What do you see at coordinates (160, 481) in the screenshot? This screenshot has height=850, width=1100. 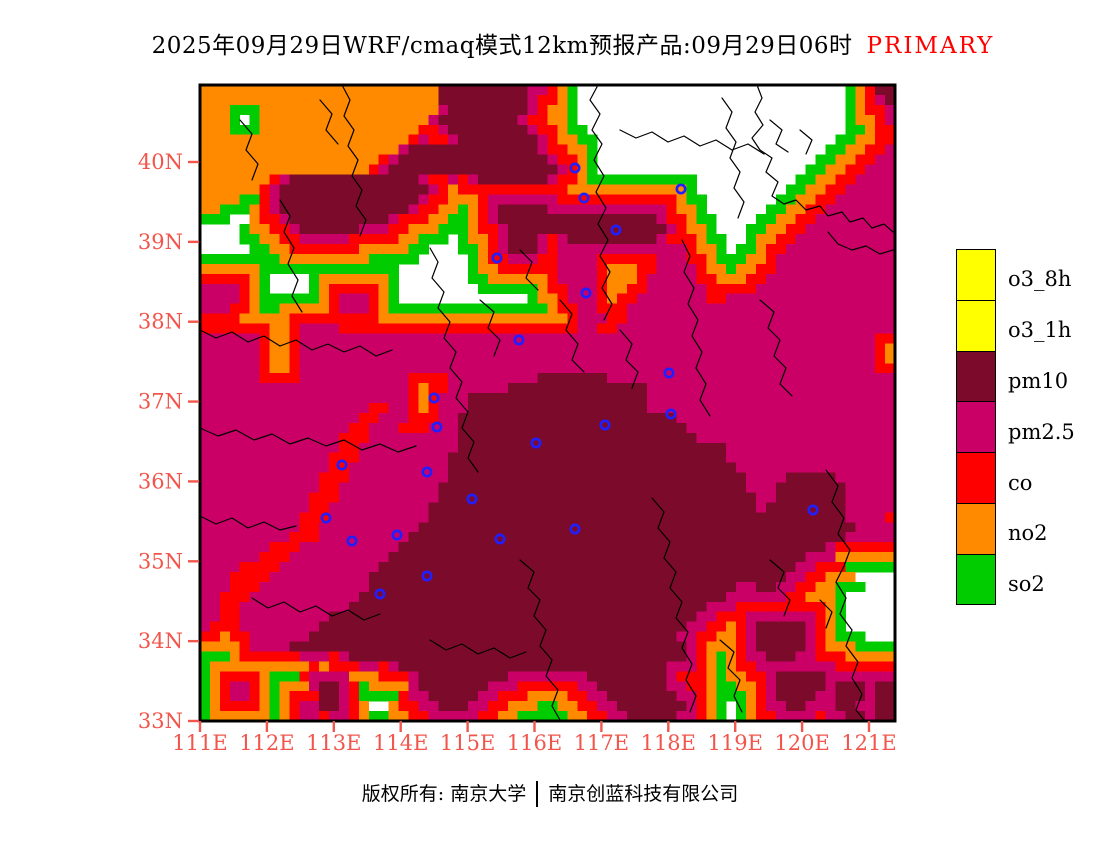 I see `lat-tick-label: 36N` at bounding box center [160, 481].